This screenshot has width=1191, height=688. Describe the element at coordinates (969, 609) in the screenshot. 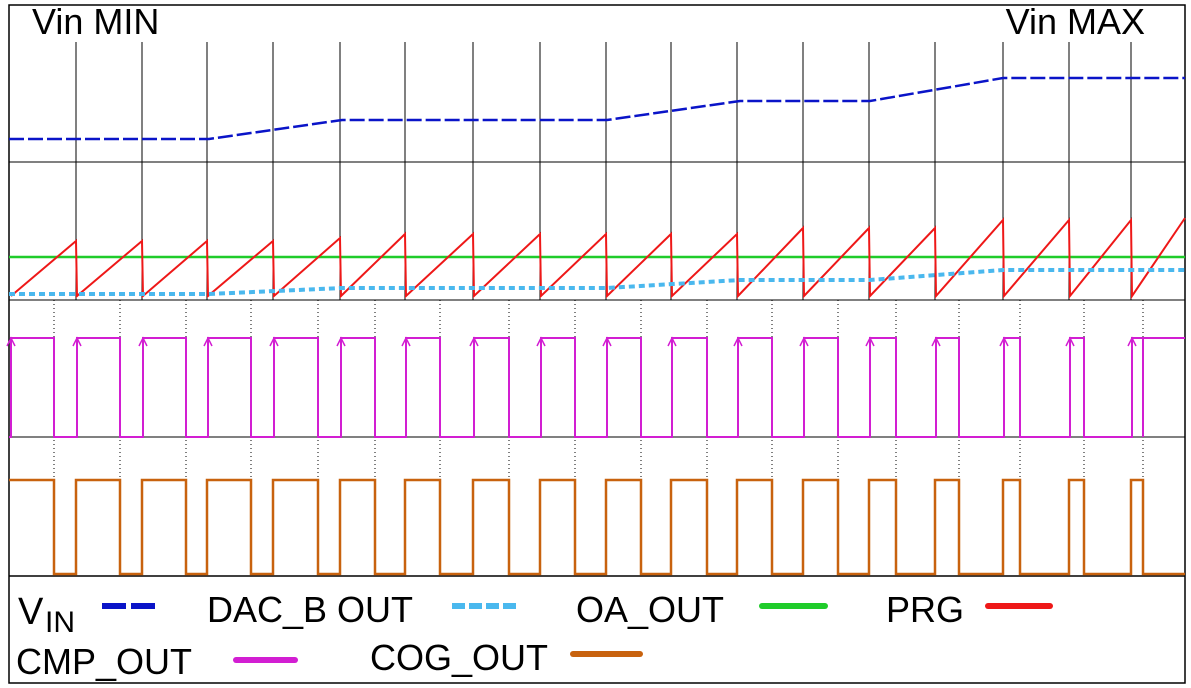

I see `legend-item-prg: PRG` at that location.